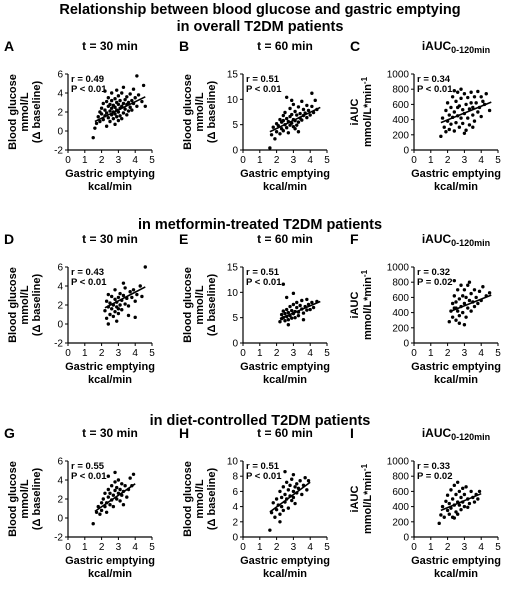 Image resolution: width=520 pixels, height=614 pixels. What do you see at coordinates (235, 151) in the screenshot?
I see `y-tick-label: 0` at bounding box center [235, 151].